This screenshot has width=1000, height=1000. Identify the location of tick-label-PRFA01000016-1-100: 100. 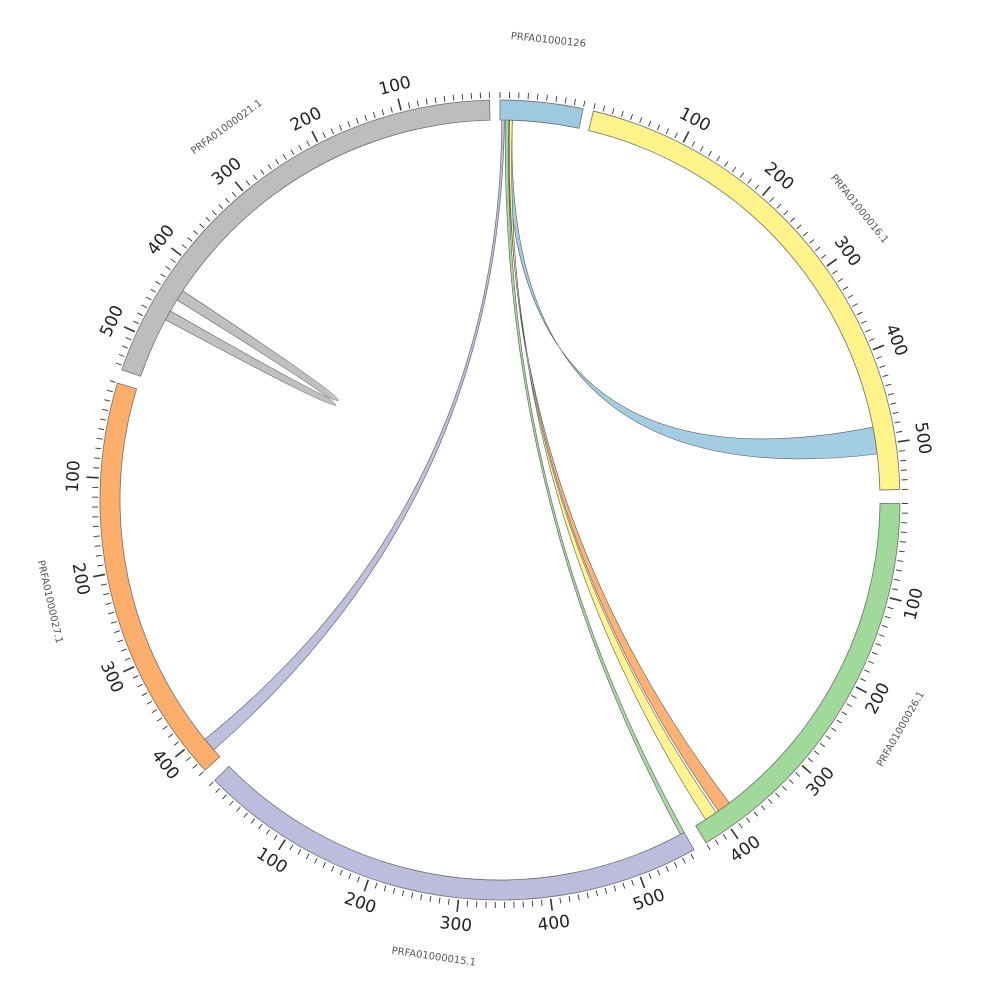
(695, 120).